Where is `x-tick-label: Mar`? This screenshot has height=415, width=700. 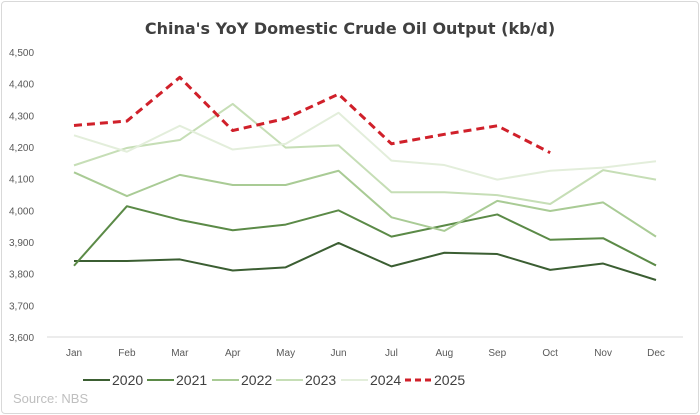 x-tick-label: Mar is located at coordinates (180, 353).